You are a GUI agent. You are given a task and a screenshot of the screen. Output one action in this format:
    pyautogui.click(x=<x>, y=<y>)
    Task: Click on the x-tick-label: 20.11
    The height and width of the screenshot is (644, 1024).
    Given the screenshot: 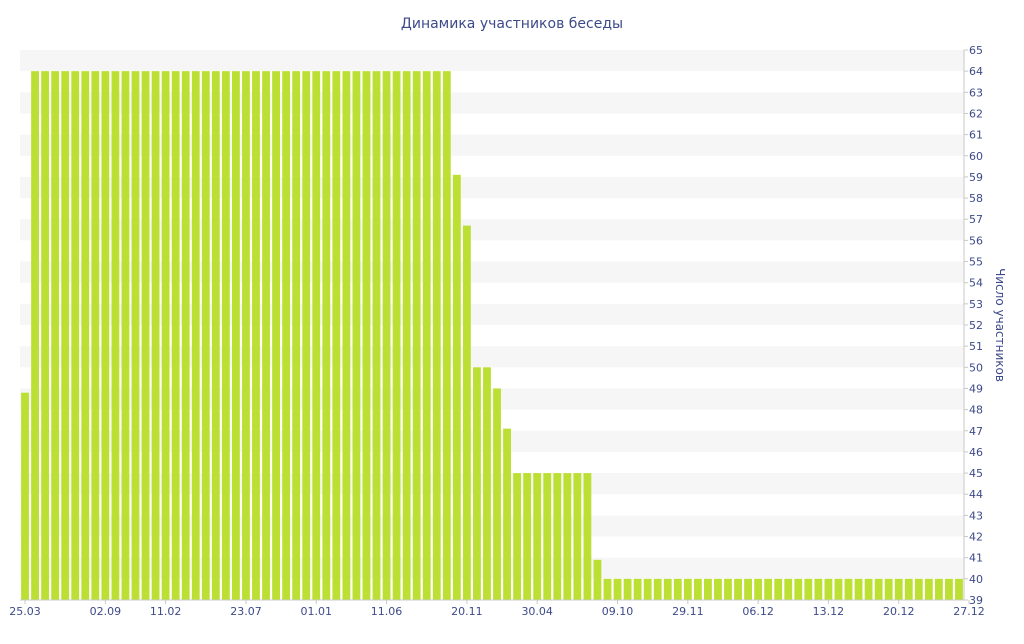 What is the action you would take?
    pyautogui.click(x=467, y=611)
    